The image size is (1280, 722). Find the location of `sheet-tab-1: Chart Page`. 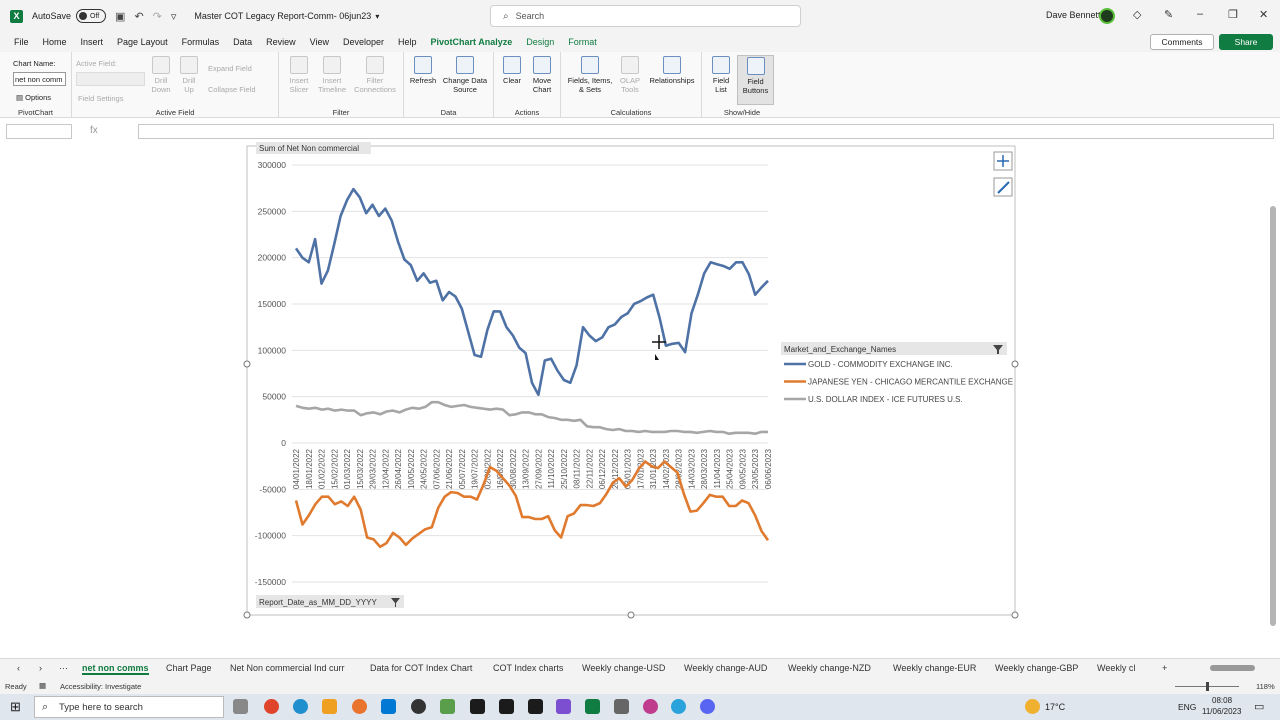

sheet-tab-1: Chart Page is located at coordinates (189, 668).